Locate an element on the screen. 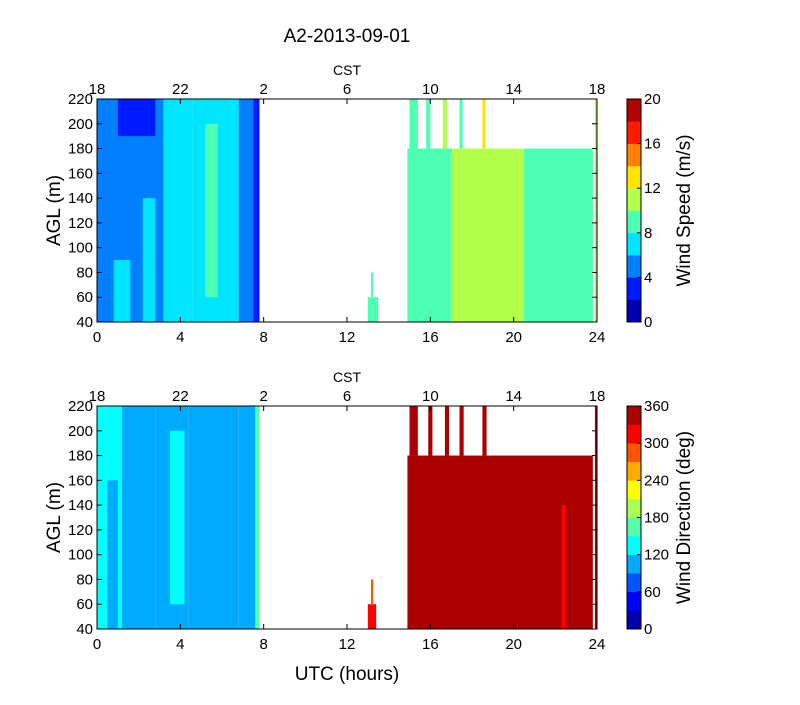 The height and width of the screenshot is (705, 800). x-tick-label: 20 is located at coordinates (513, 644).